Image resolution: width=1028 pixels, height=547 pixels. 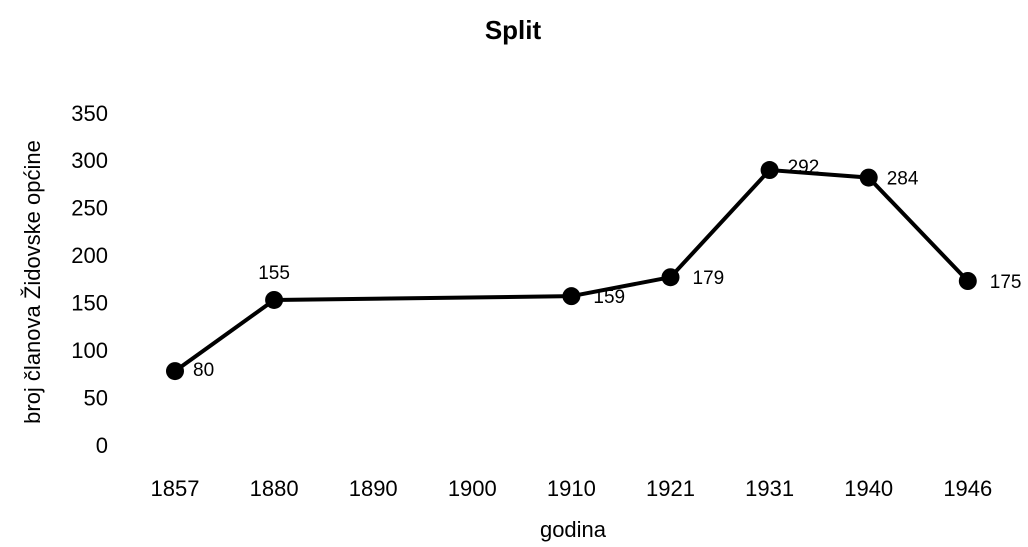 I want to click on data-label: 159, so click(x=609, y=297).